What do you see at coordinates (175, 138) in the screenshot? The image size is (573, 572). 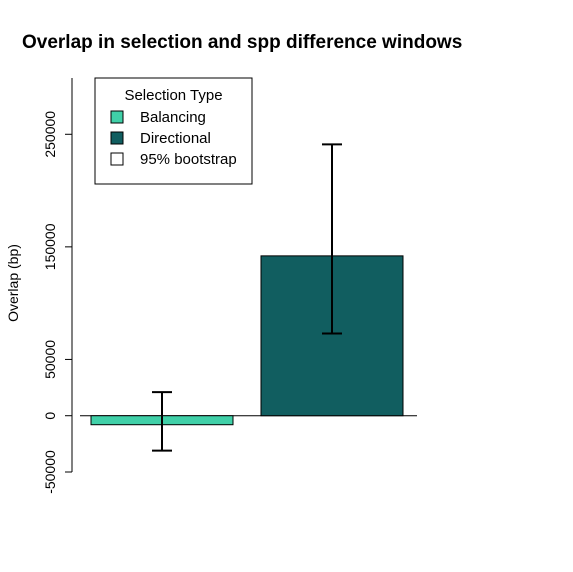 I see `legend-entry: Directional` at bounding box center [175, 138].